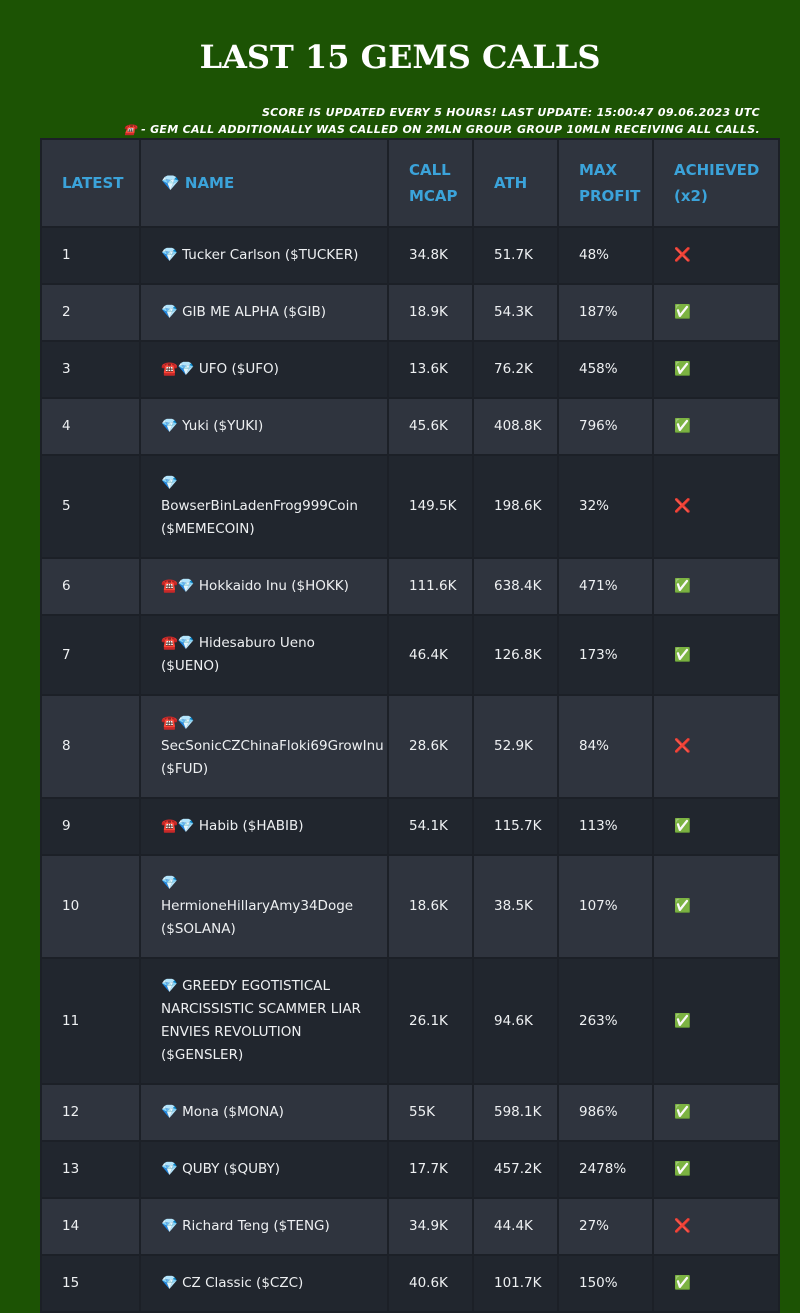 This screenshot has width=800, height=1313. Describe the element at coordinates (515, 255) in the screenshot. I see `table-cell: 51.7K` at that location.